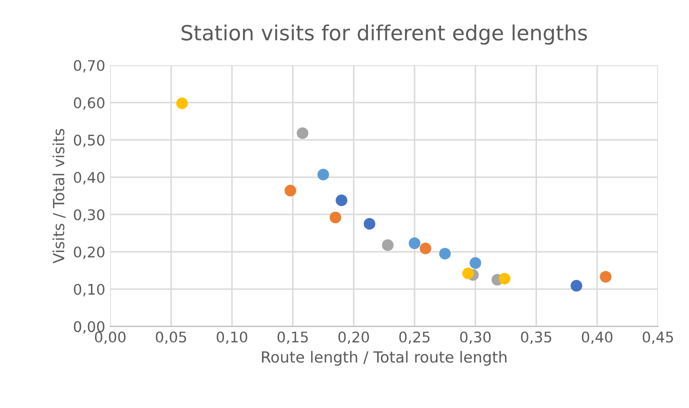 The height and width of the screenshot is (408, 689). I want to click on x-tick-label: 0,25, so click(414, 338).